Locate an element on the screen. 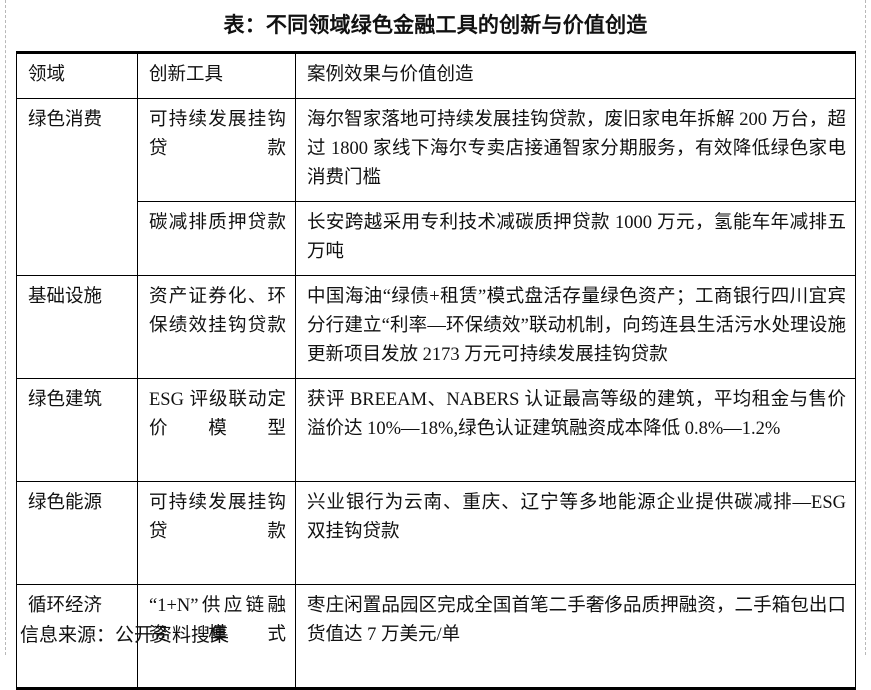 The width and height of the screenshot is (871, 690). cell-case-effect: 兴业银行为云南、重庆、辽宁等多地能源企业提供碳减排—ESG 双挂钩贷款 is located at coordinates (575, 533).